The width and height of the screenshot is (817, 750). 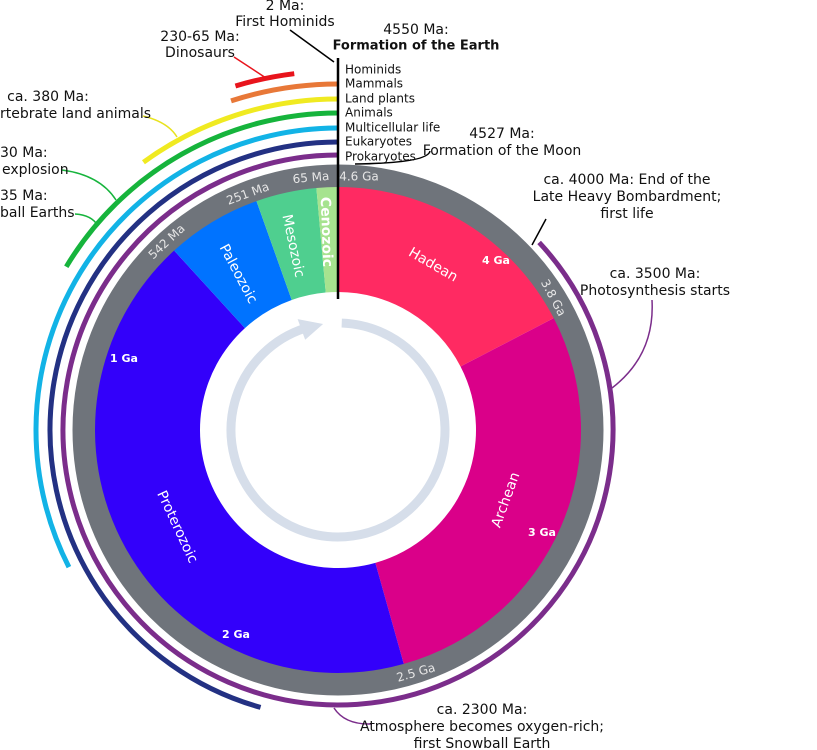 What do you see at coordinates (311, 177) in the screenshot?
I see `boundary-label: 65 Ma` at bounding box center [311, 177].